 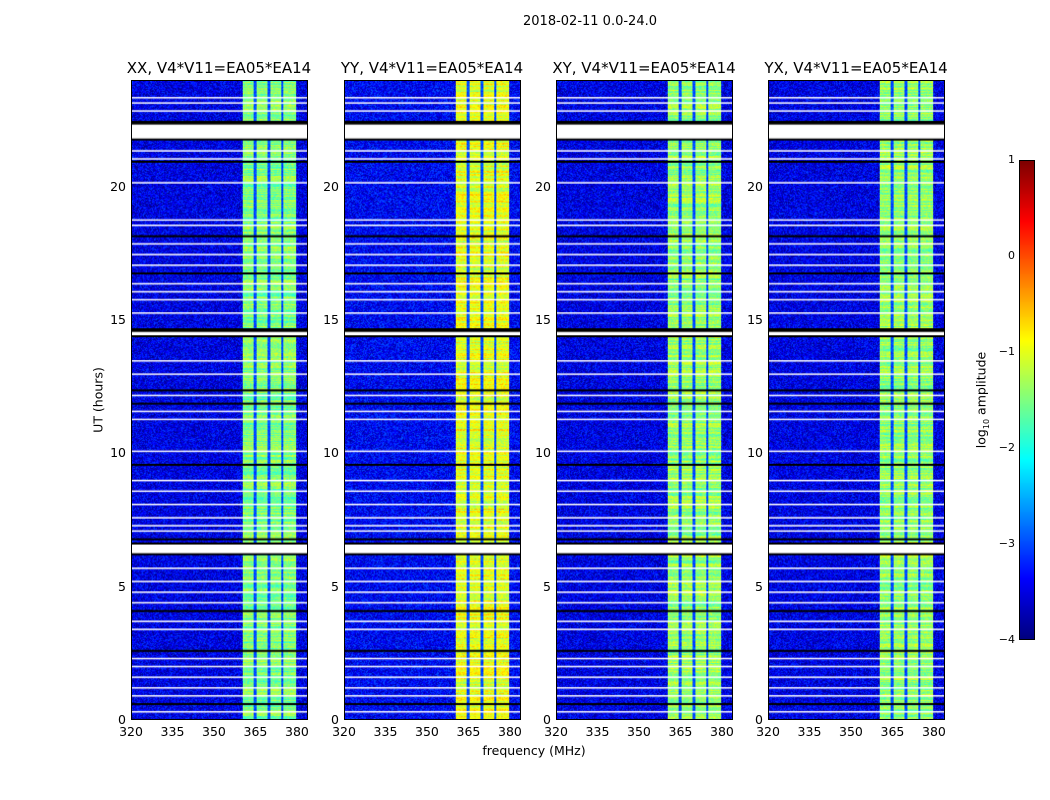 I want to click on colorbar-label: log10 amplitude, so click(x=982, y=400).